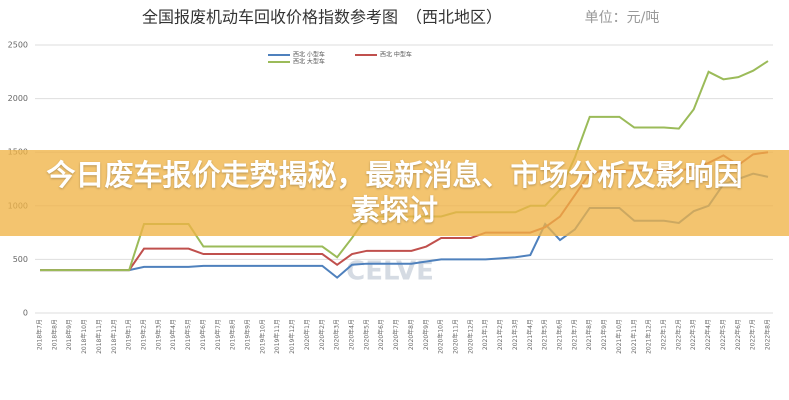 This screenshot has height=400, width=789. I want to click on x-tick-label: 2021年9月, so click(604, 334).